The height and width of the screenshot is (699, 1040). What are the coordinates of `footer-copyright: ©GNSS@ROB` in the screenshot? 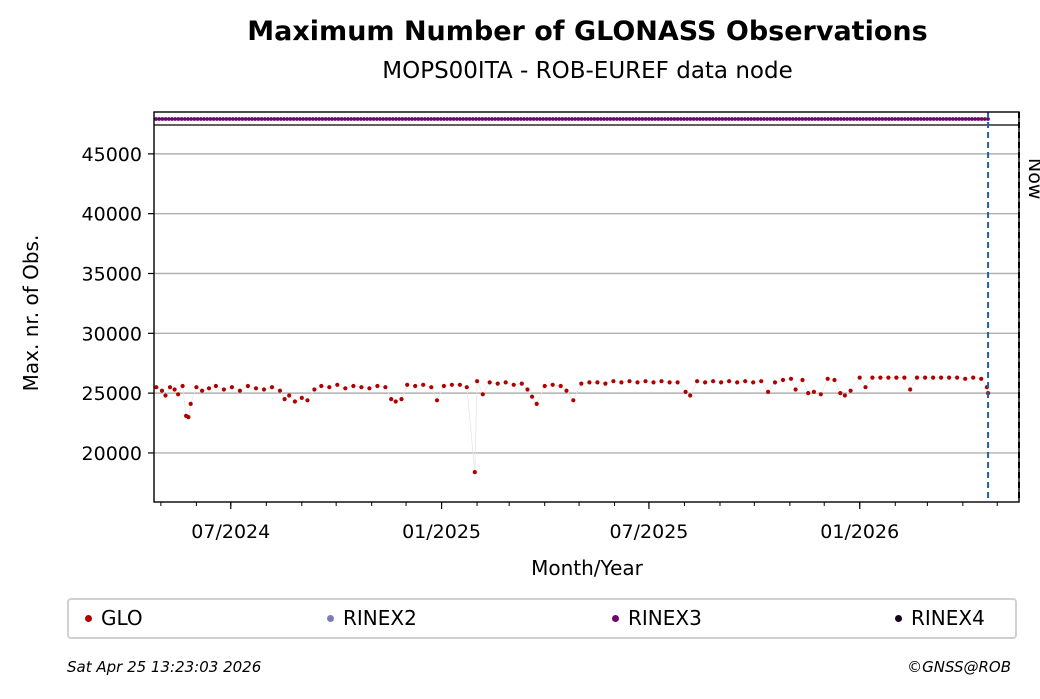 It's located at (959, 667).